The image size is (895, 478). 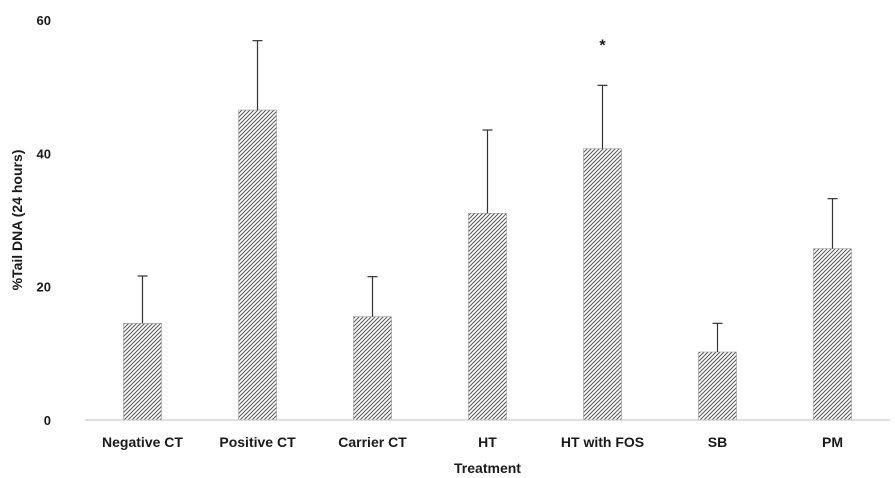 I want to click on annotations: *, so click(x=602, y=45).